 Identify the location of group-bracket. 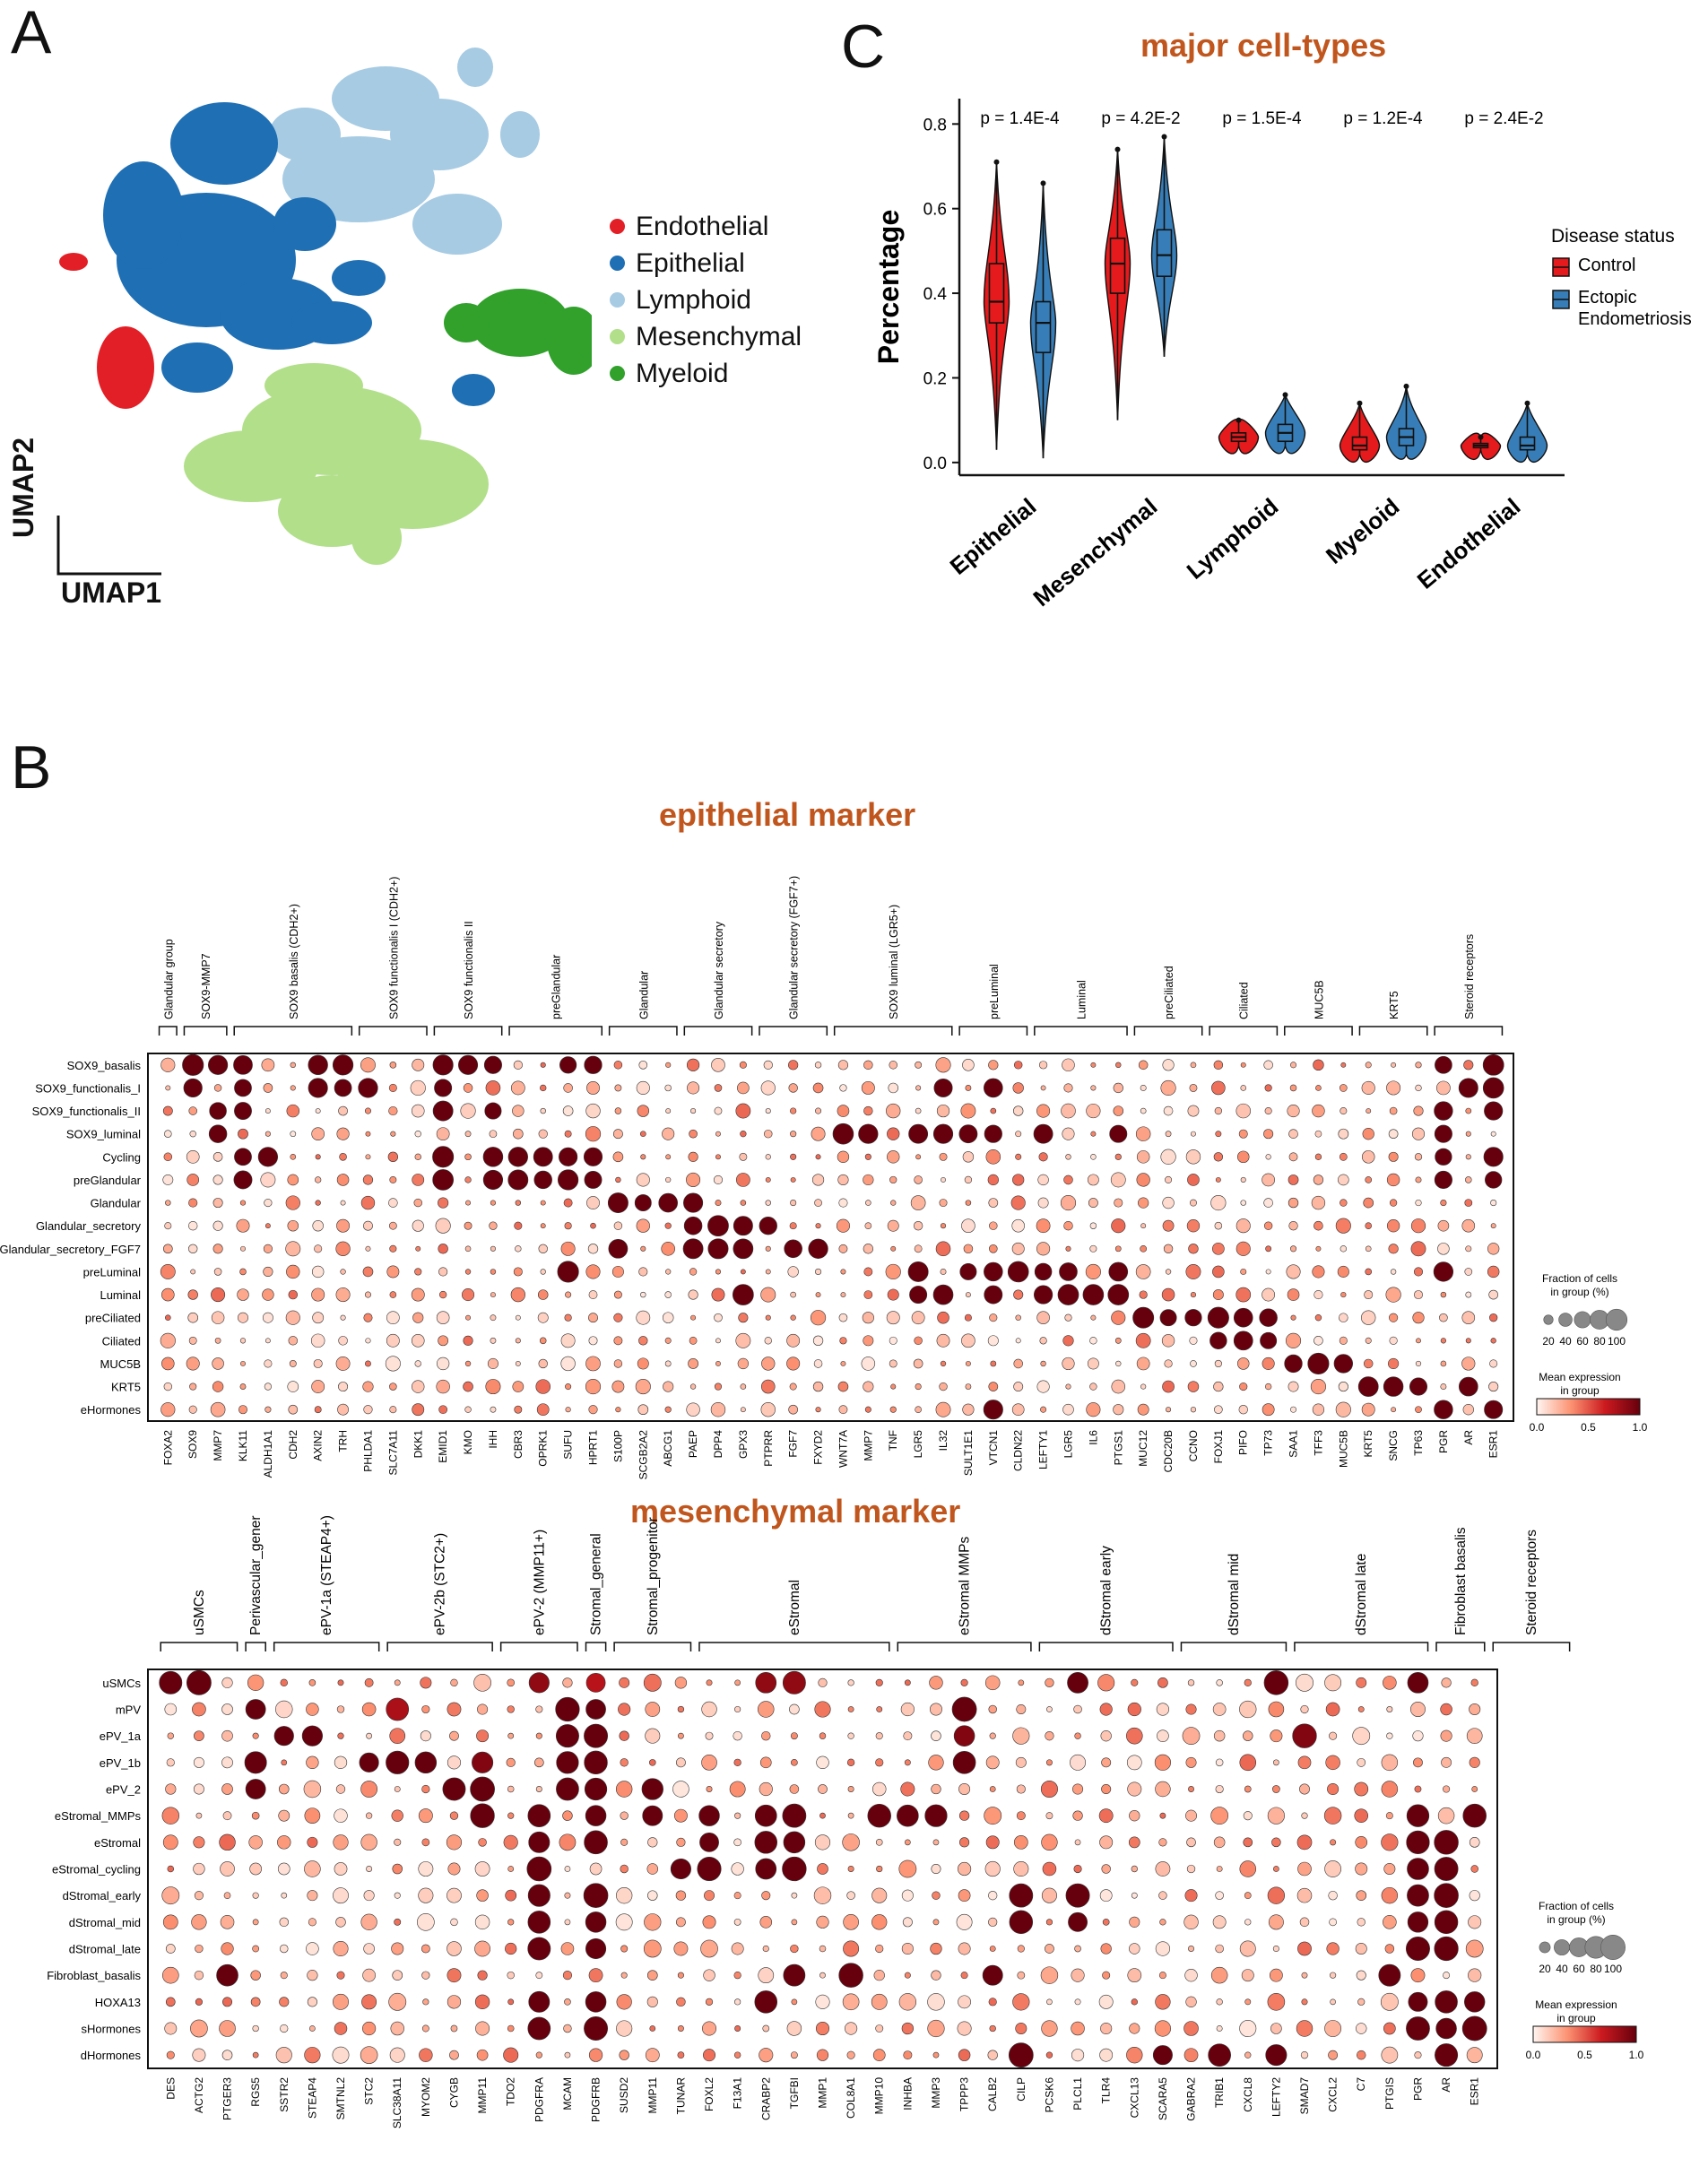
(793, 1031).